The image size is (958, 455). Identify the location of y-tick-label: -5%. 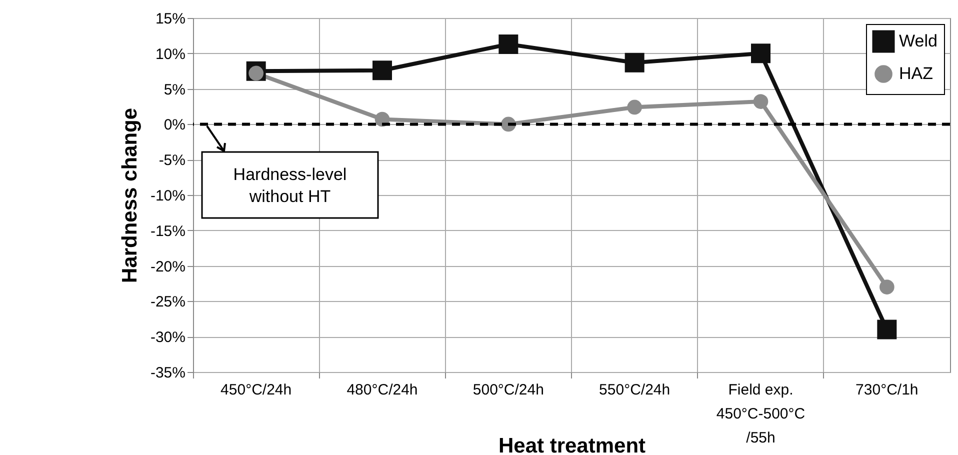
(172, 161).